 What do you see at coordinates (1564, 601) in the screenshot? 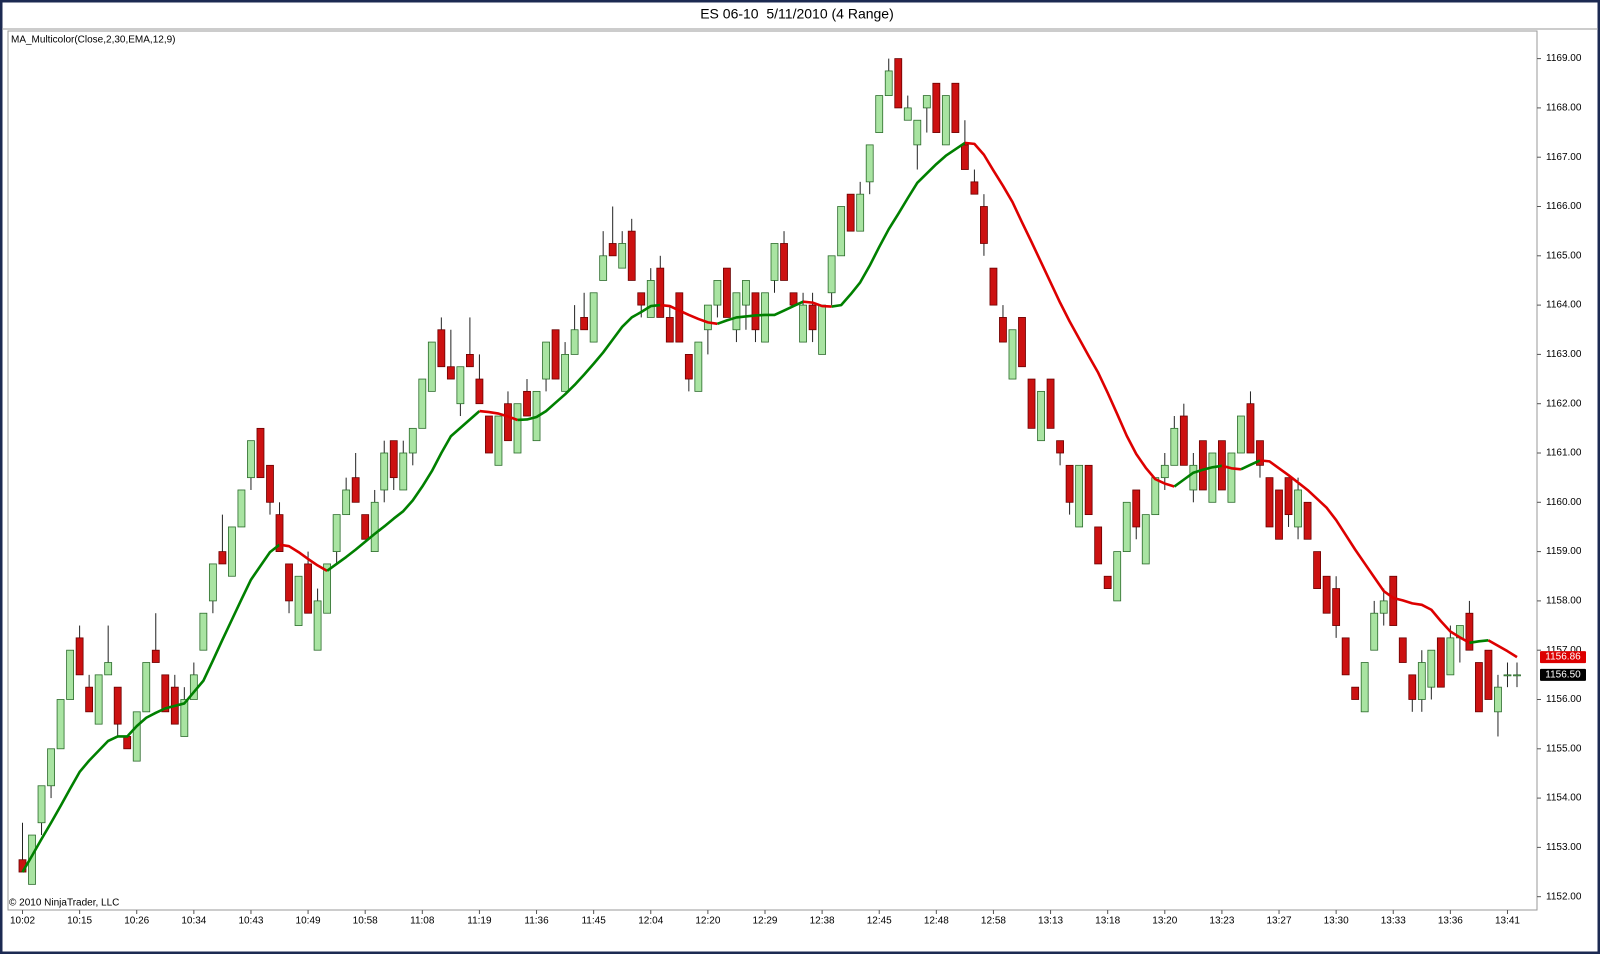
I see `y-tick-label: 1158.00` at bounding box center [1564, 601].